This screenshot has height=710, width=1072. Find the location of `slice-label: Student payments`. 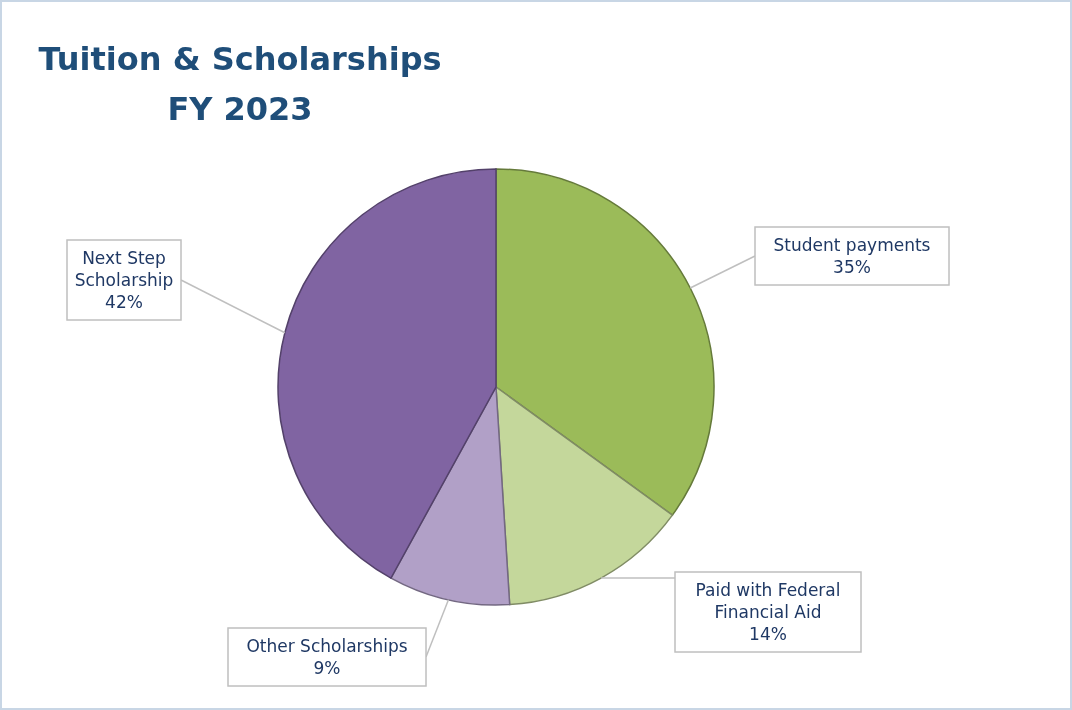

slice-label: Student payments is located at coordinates (852, 244).